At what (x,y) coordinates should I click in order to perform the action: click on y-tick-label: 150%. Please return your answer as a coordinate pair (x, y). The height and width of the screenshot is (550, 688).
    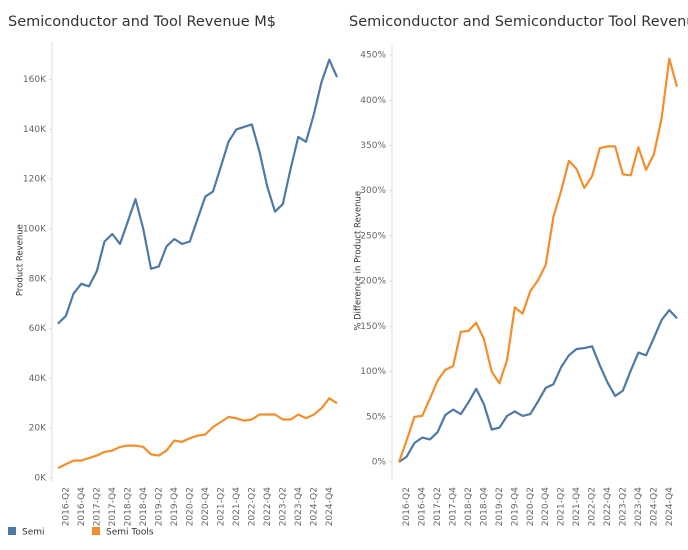
    Looking at the image, I should click on (373, 327).